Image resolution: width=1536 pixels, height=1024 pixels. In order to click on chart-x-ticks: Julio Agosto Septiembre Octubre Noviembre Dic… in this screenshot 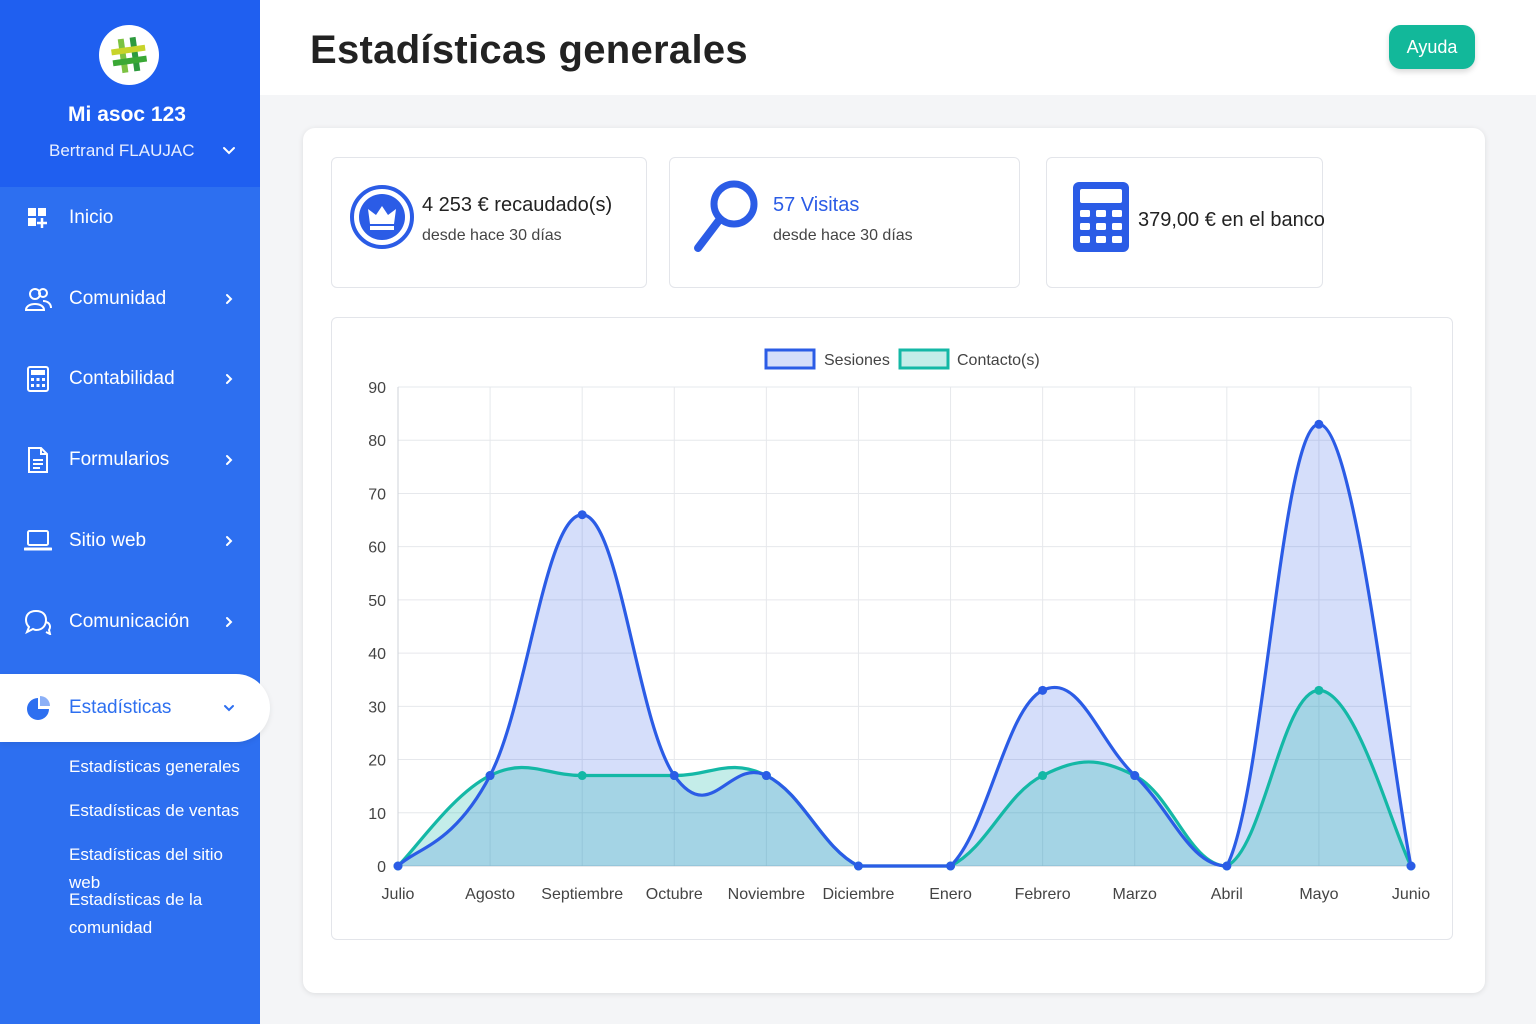, I will do `click(906, 894)`.